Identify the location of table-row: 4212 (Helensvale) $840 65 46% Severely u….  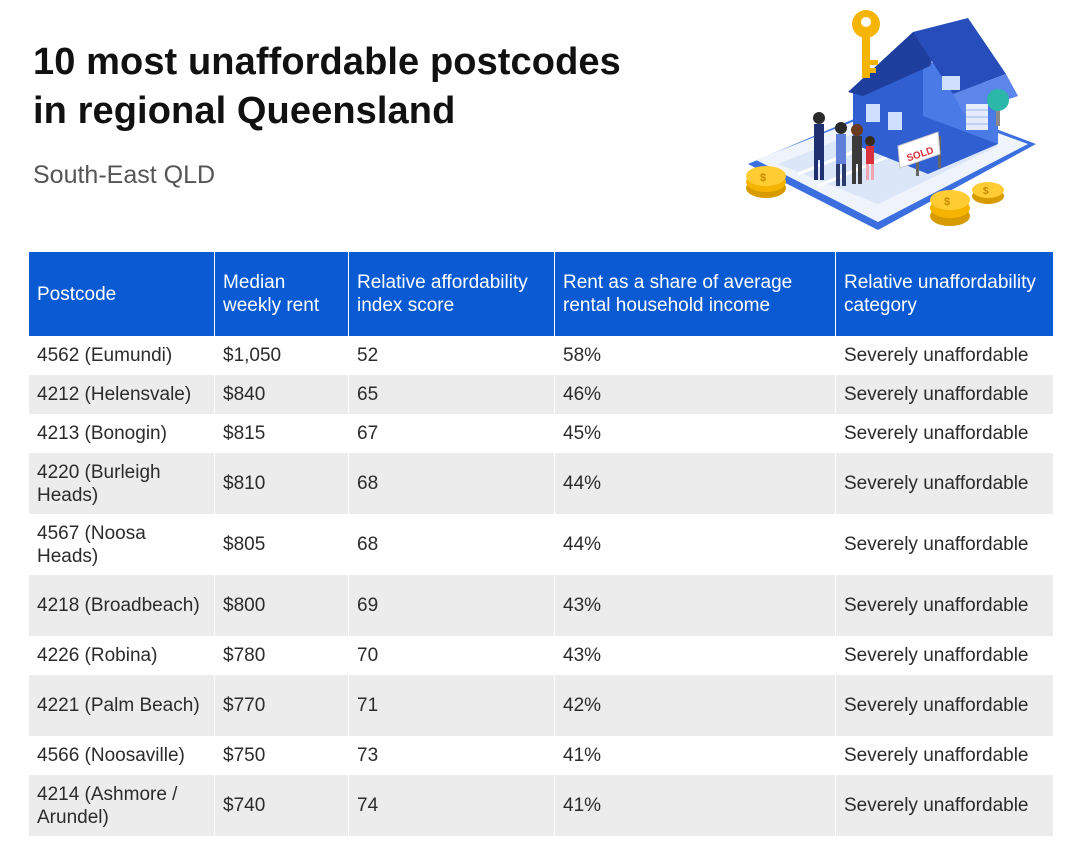
(541, 394).